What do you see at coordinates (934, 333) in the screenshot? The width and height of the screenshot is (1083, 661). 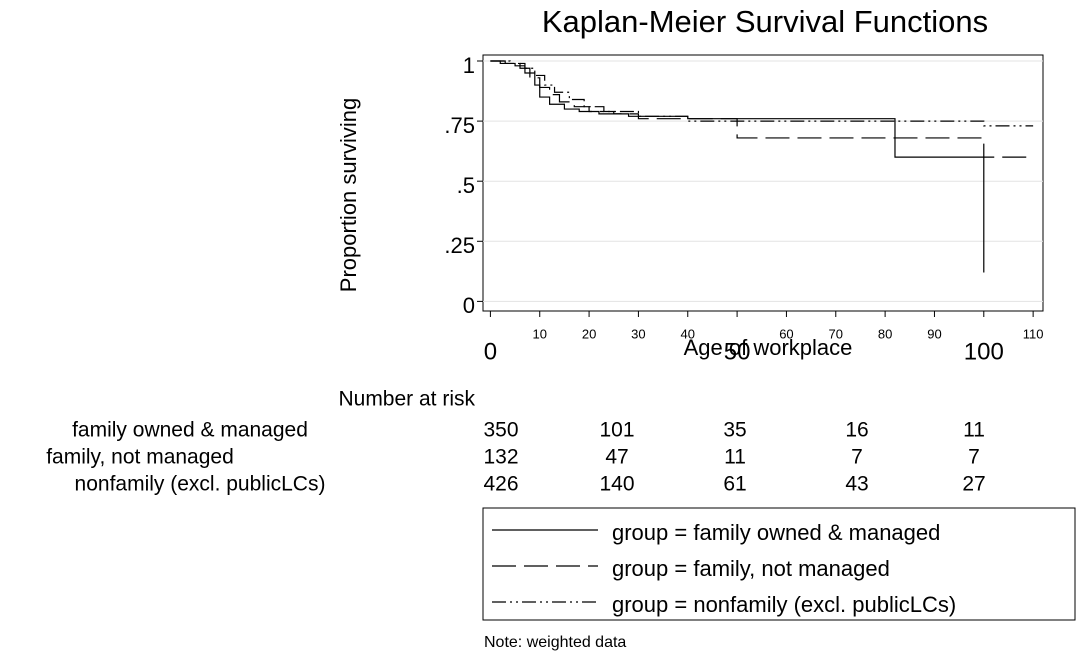 I see `x-tick-label: 90` at bounding box center [934, 333].